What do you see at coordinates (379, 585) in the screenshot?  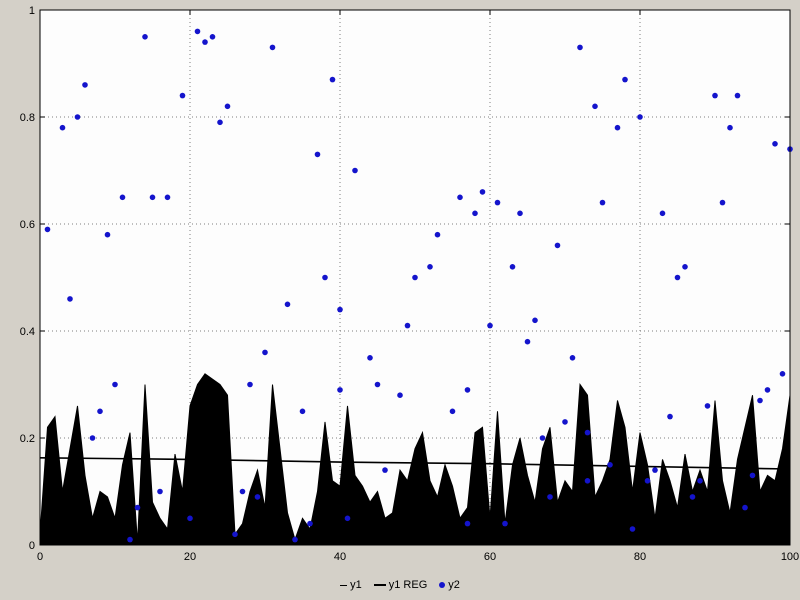 I see `y1-reg-line-sample-icon` at bounding box center [379, 585].